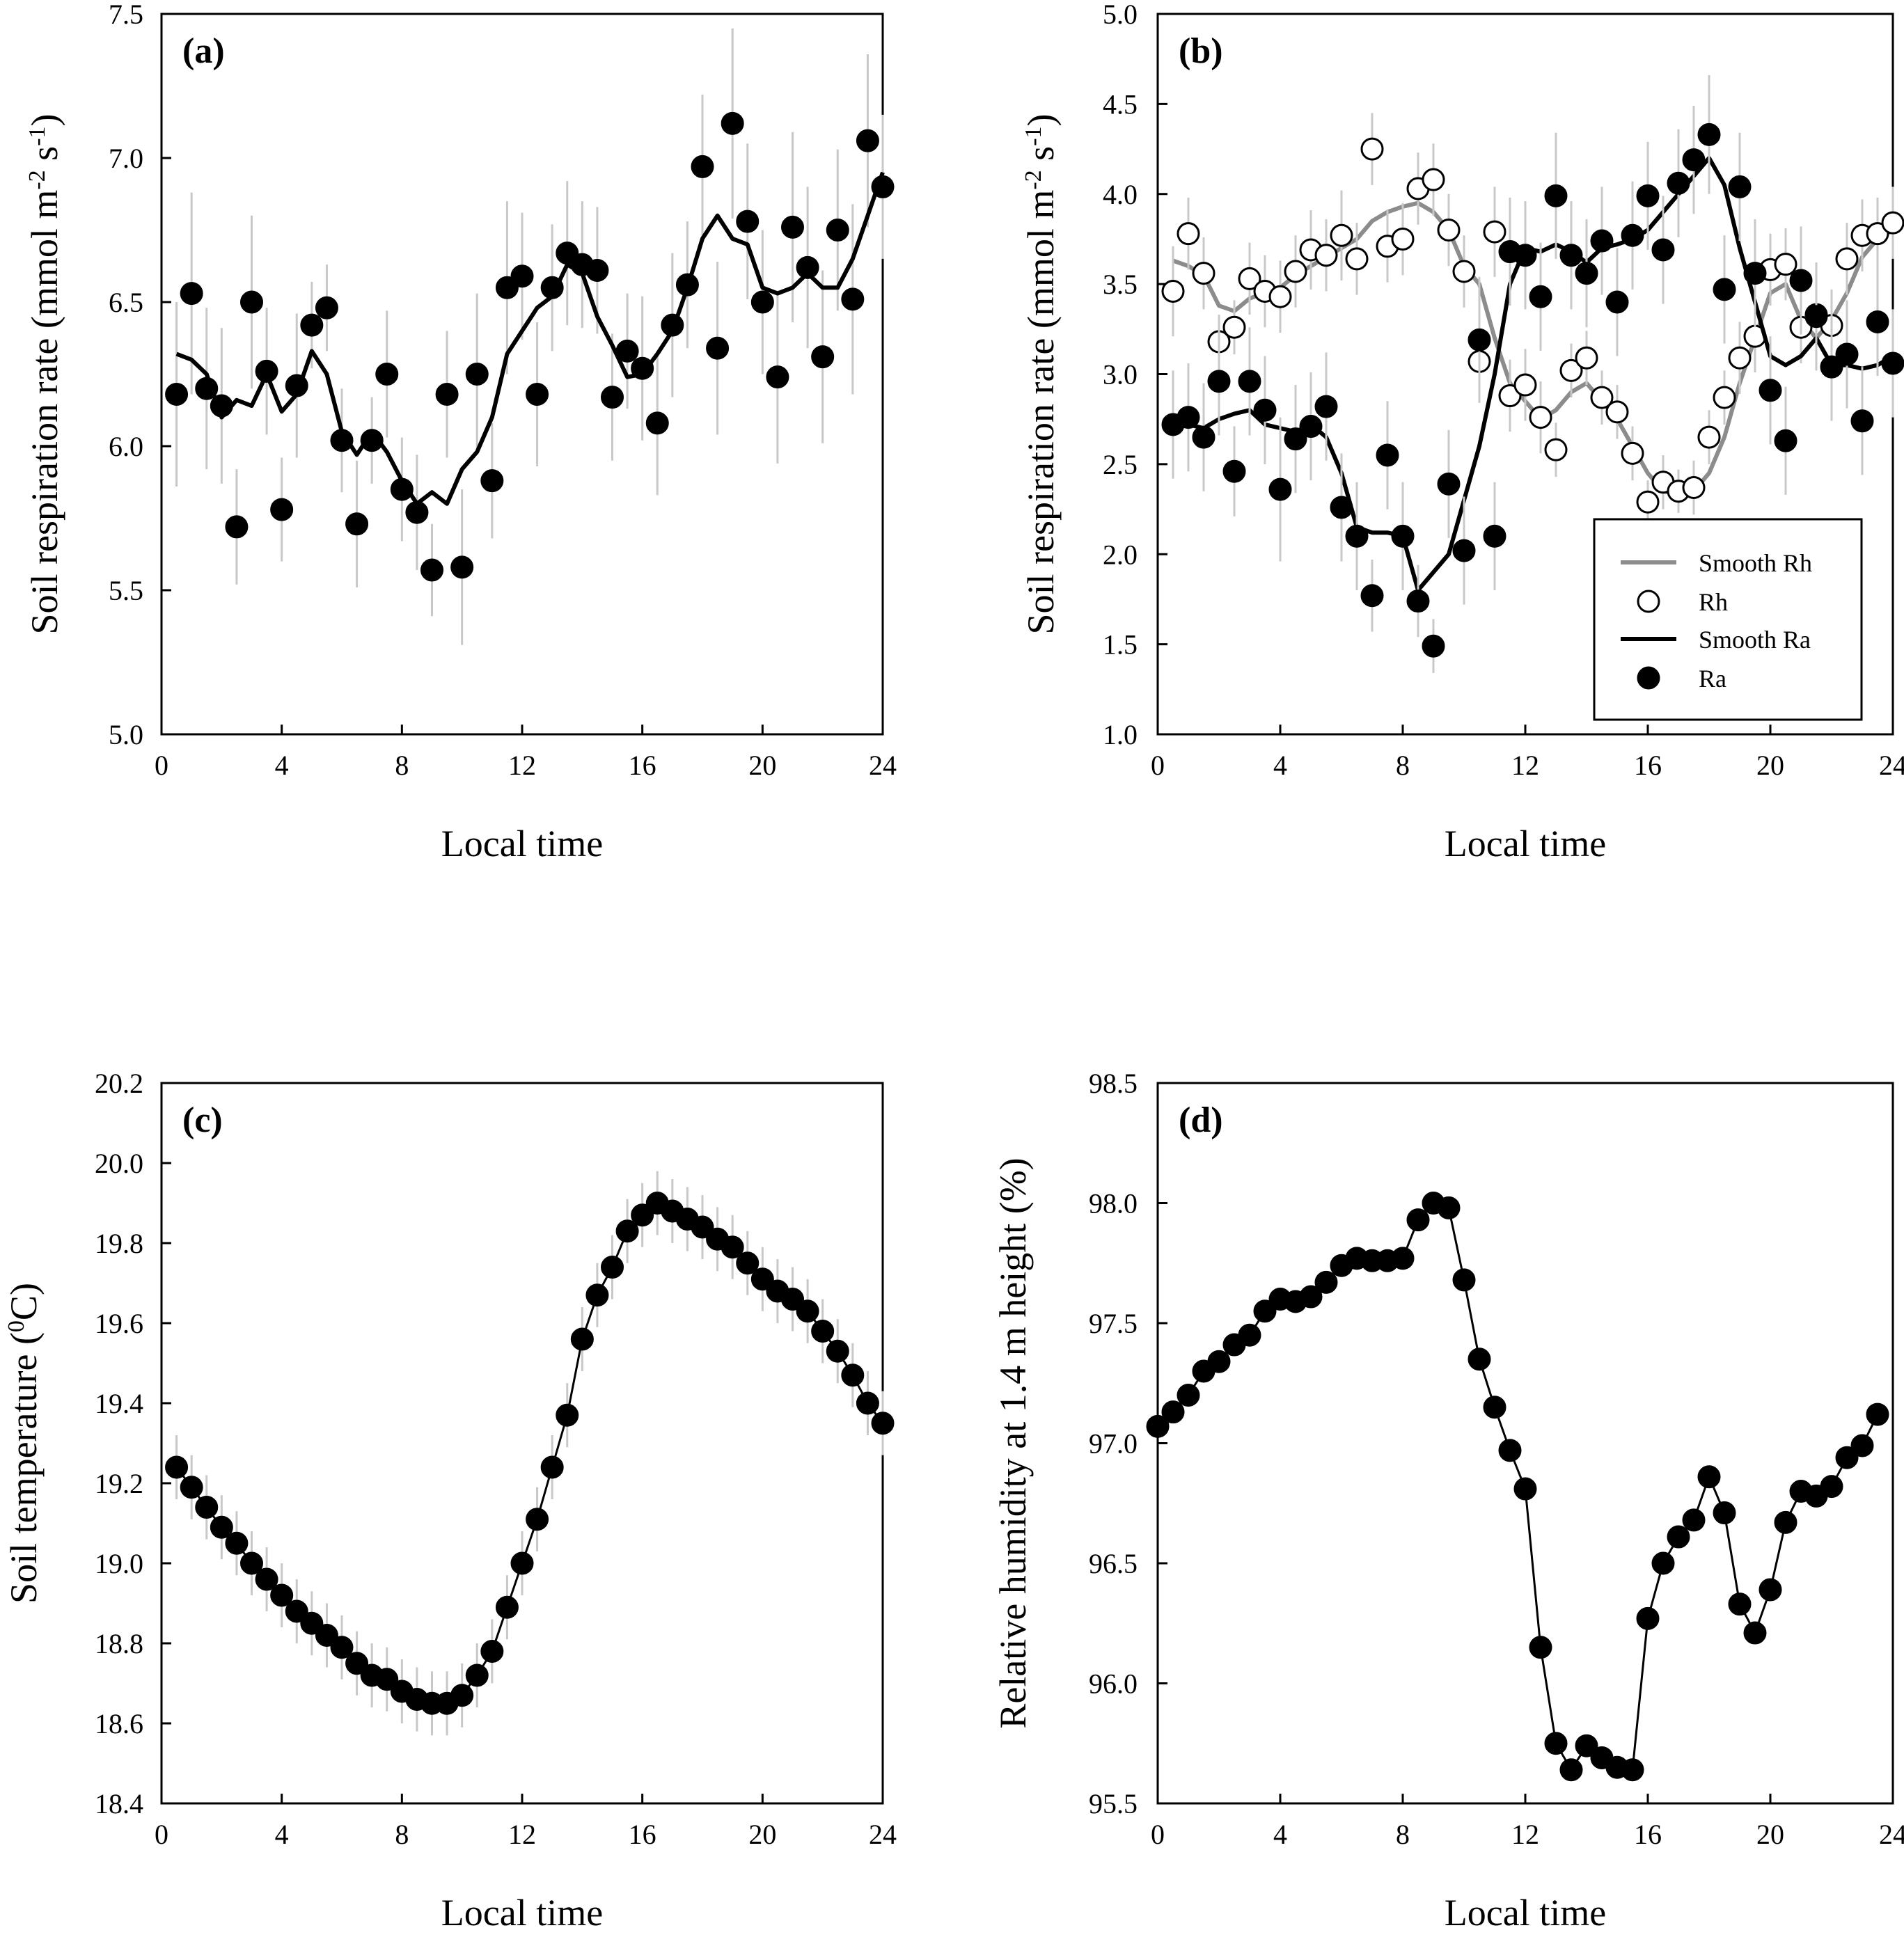 This screenshot has height=1944, width=1904. What do you see at coordinates (1113, 1083) in the screenshot?
I see `y-tick-label: 98.5` at bounding box center [1113, 1083].